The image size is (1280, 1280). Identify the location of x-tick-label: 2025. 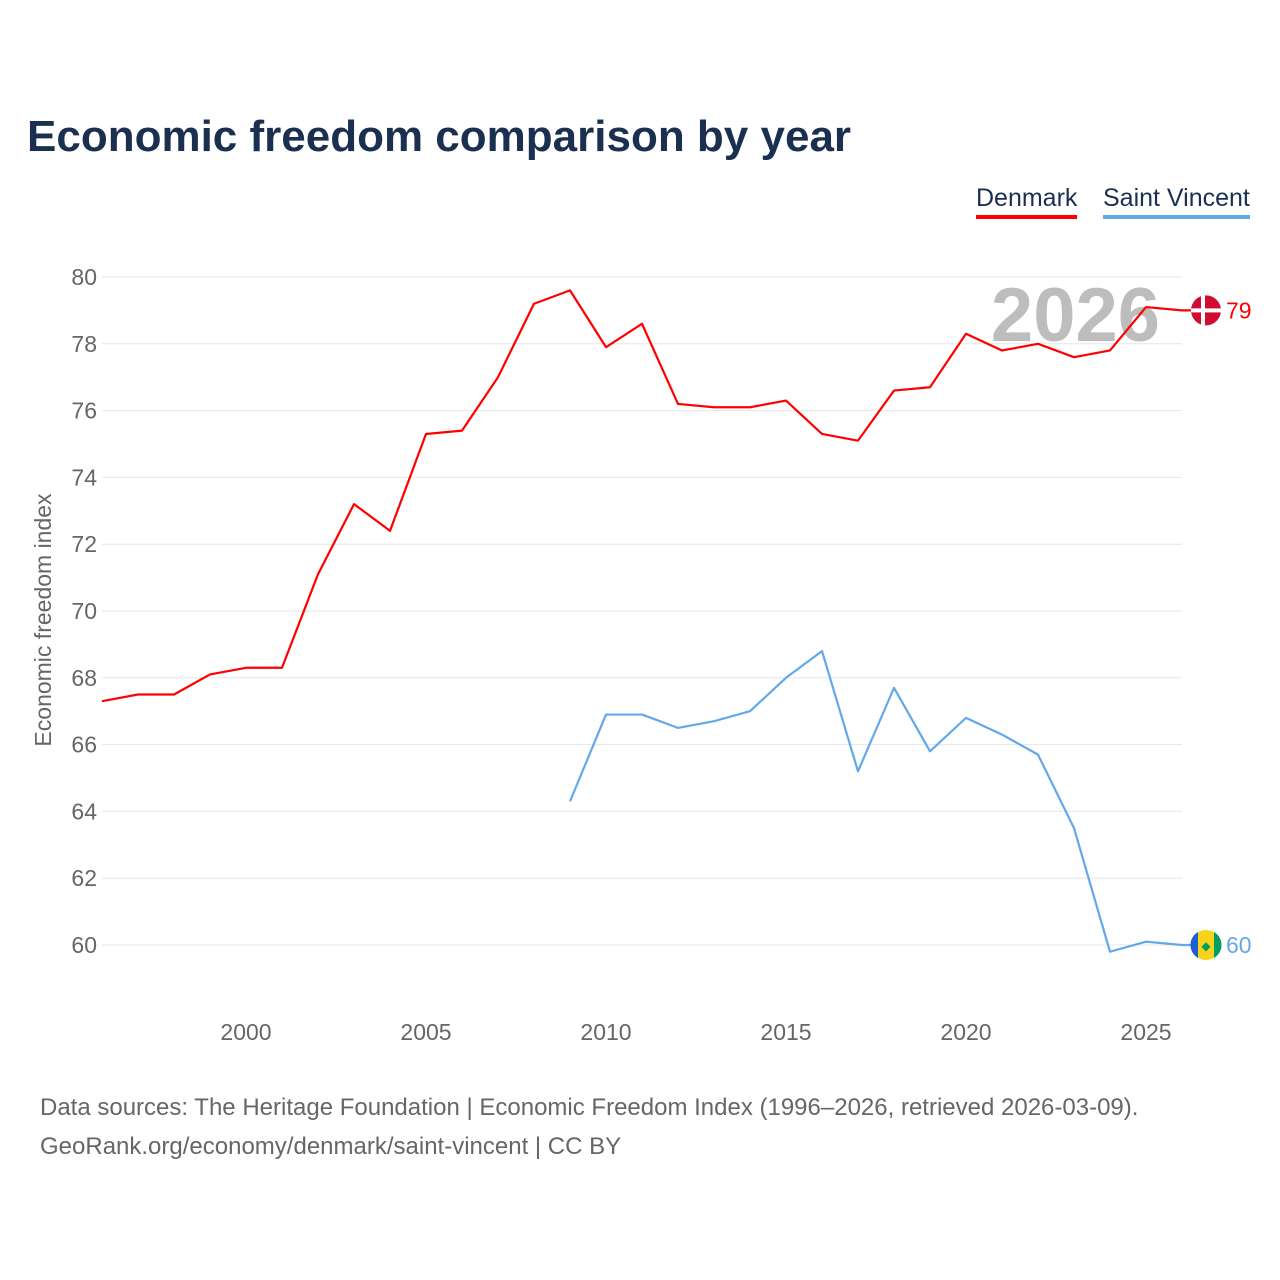
(1145, 1032).